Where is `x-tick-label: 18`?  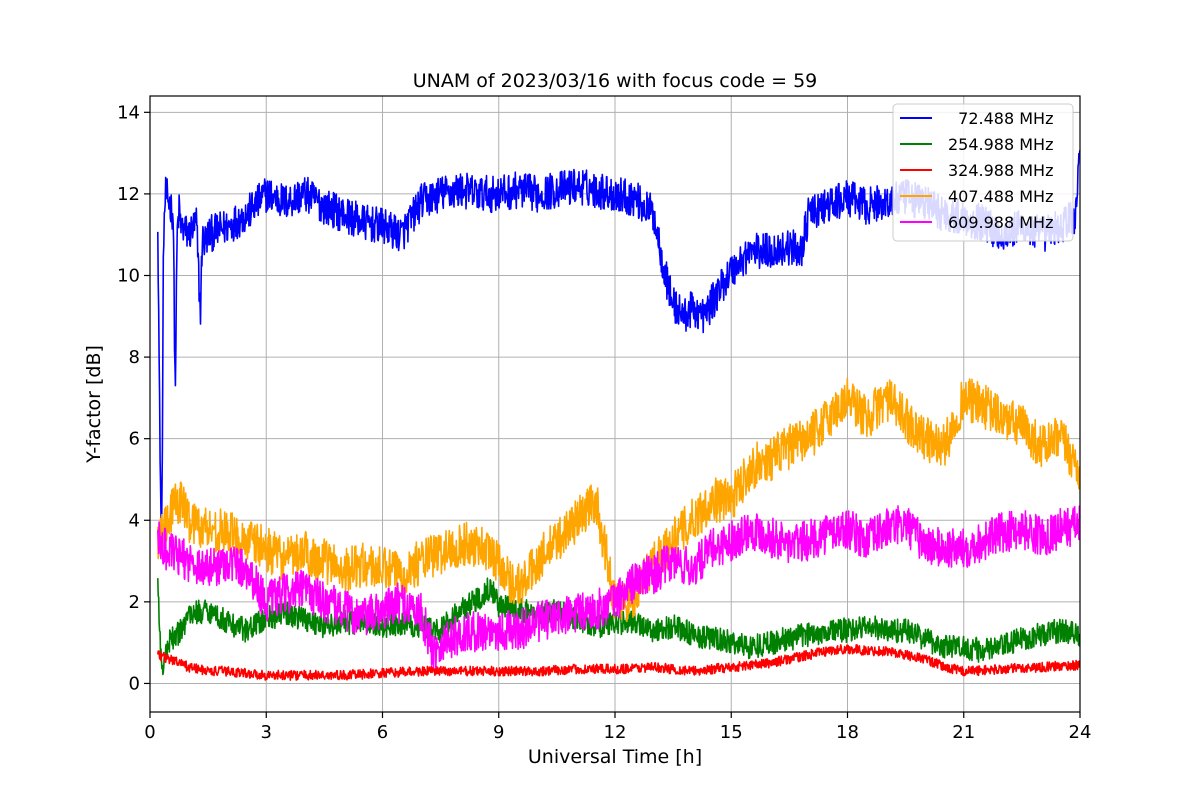
x-tick-label: 18 is located at coordinates (847, 732).